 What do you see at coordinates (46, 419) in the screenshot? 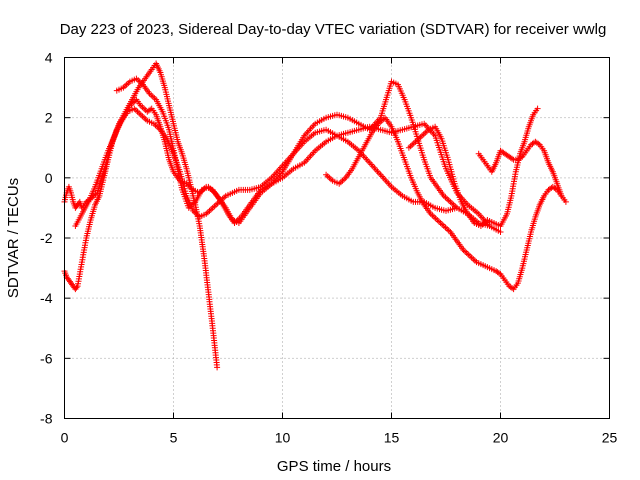
I see `y-tick-label: -8` at bounding box center [46, 419].